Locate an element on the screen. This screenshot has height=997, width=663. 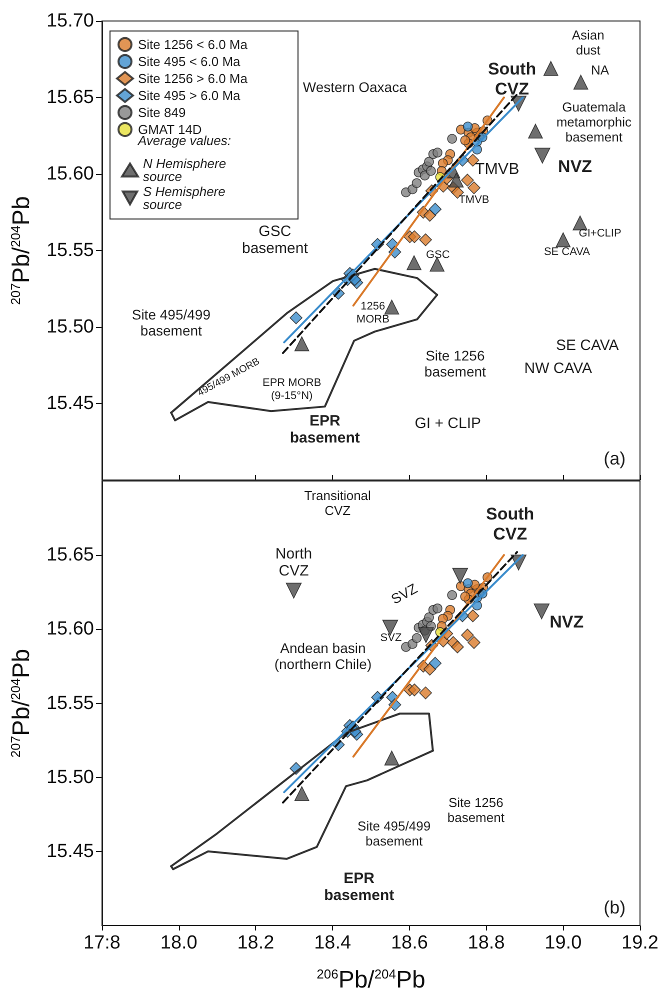
annotation: NW CAVA is located at coordinates (558, 368).